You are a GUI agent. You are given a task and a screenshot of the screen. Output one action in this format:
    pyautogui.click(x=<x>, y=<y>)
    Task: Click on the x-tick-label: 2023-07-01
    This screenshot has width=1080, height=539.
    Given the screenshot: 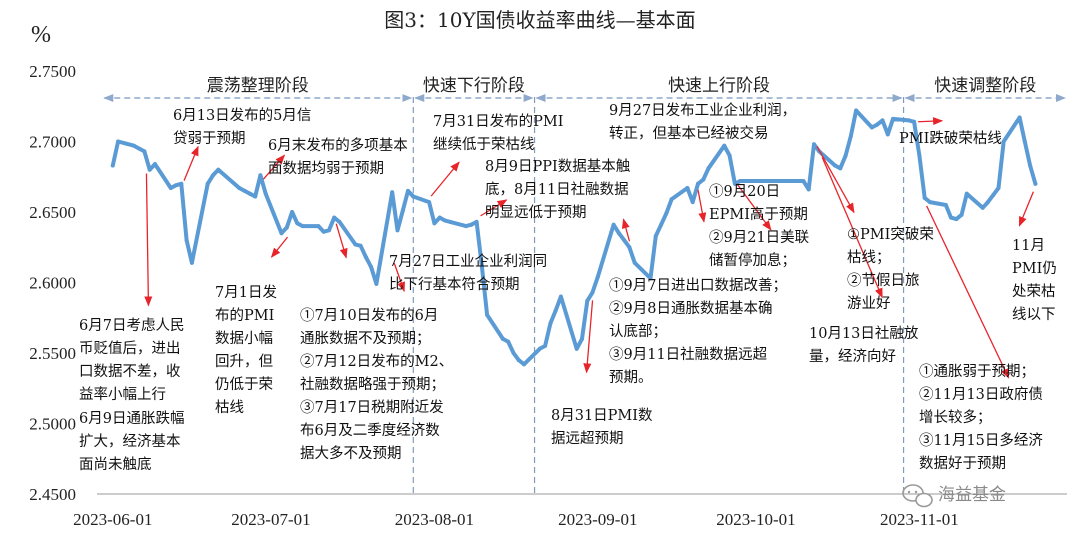 What is the action you would take?
    pyautogui.click(x=270, y=519)
    